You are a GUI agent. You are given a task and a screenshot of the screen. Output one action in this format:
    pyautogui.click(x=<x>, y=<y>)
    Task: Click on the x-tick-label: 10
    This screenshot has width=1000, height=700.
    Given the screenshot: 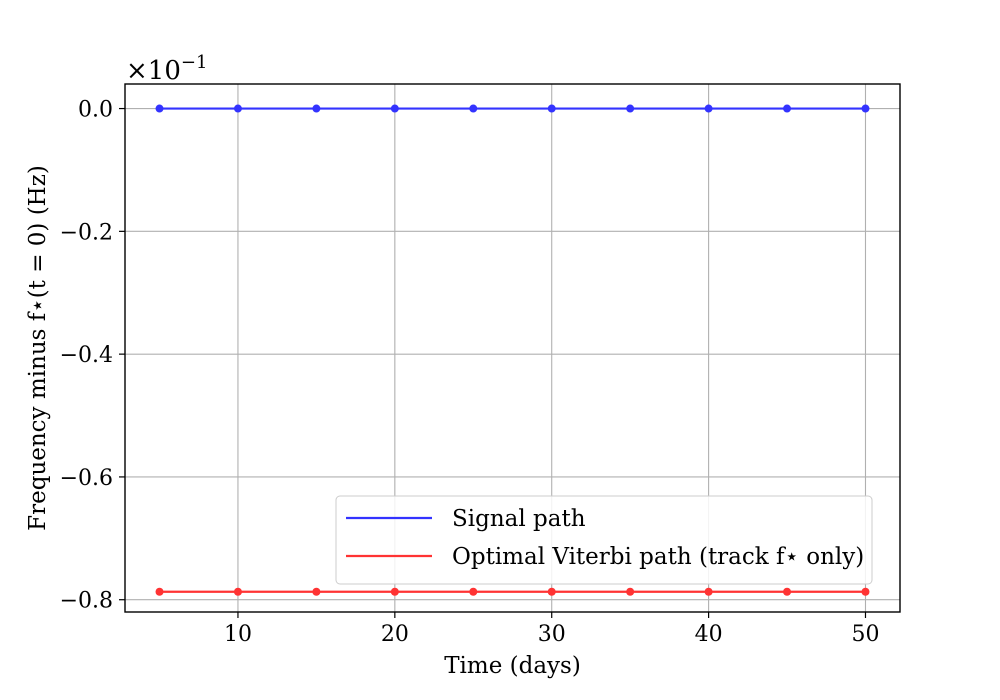 What is the action you would take?
    pyautogui.click(x=238, y=634)
    